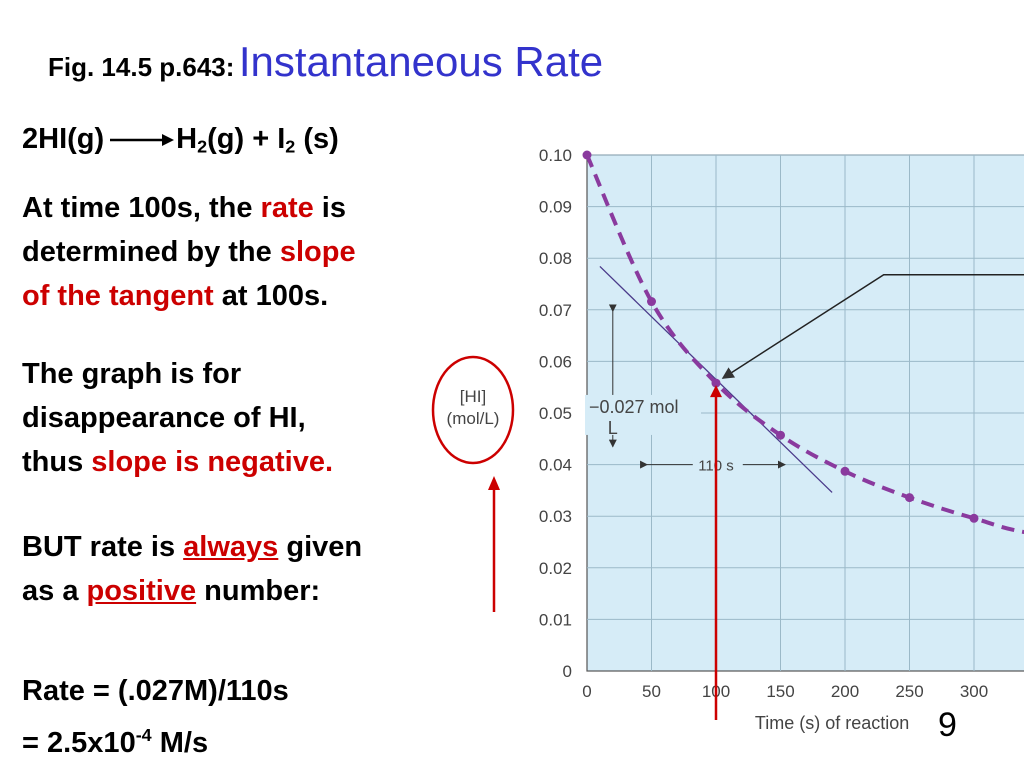 The width and height of the screenshot is (1024, 768). I want to click on y-axis-label-line2: (mol/L), so click(473, 418).